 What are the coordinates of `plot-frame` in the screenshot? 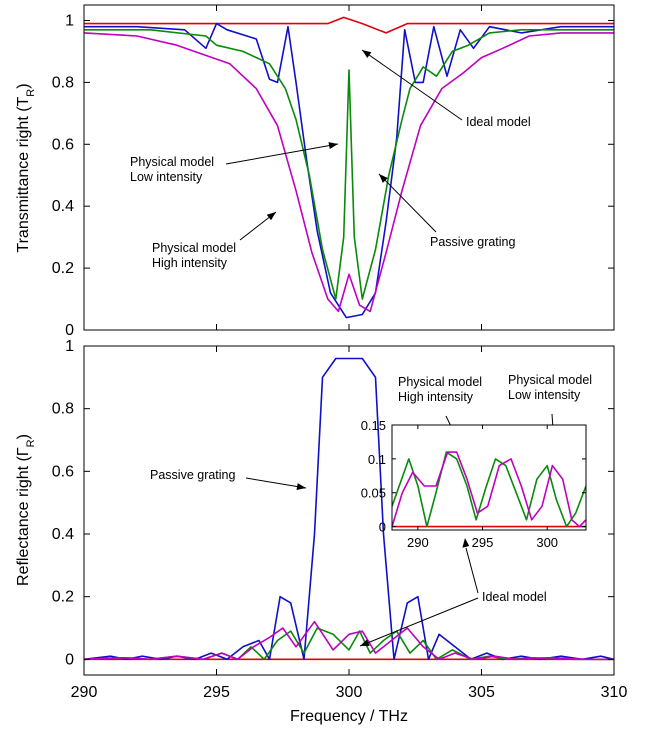 It's located at (489, 477).